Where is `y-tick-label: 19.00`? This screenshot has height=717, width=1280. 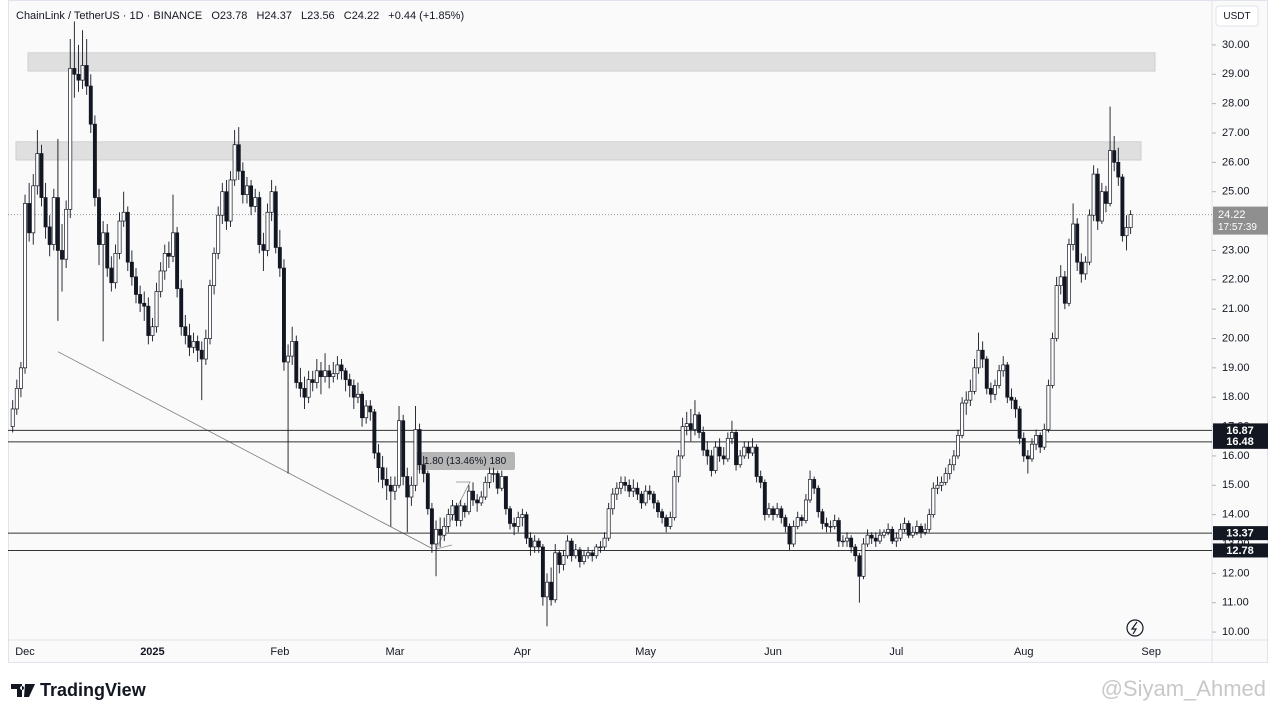 y-tick-label: 19.00 is located at coordinates (1236, 368).